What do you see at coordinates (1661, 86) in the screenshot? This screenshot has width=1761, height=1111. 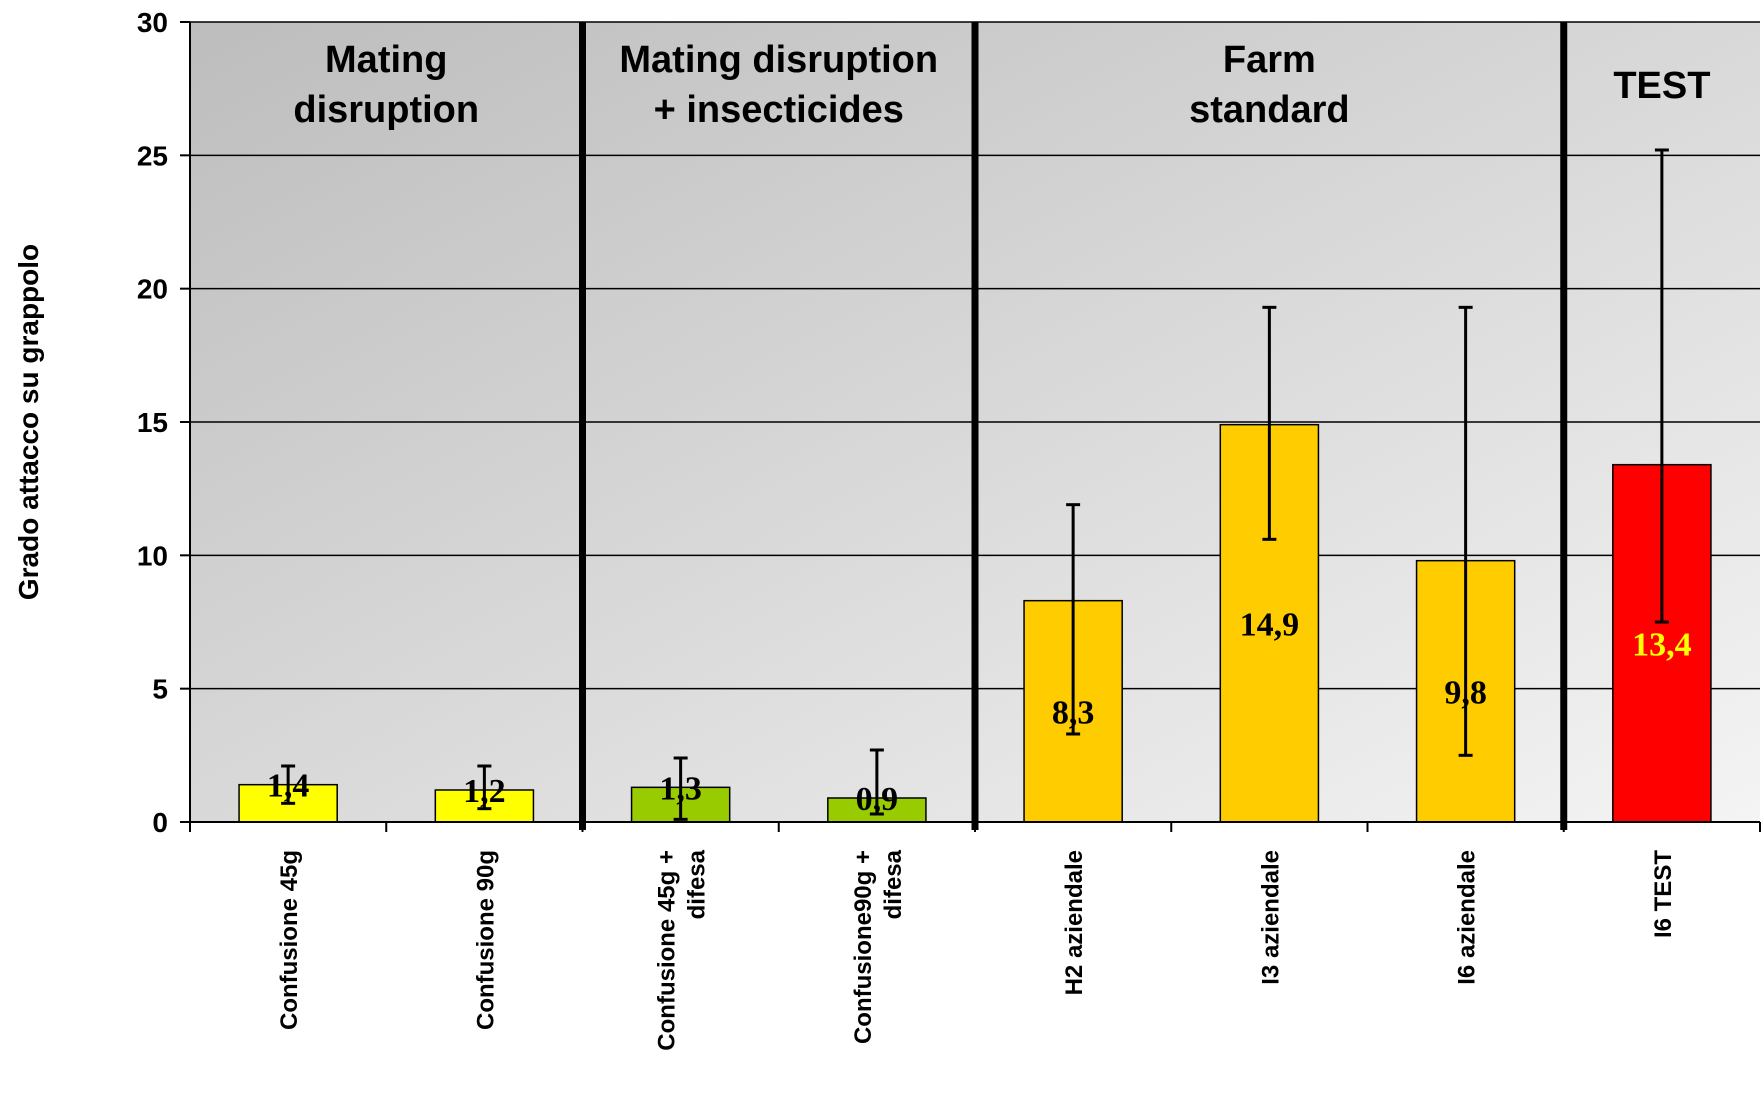 I see `group-label: TEST` at bounding box center [1661, 86].